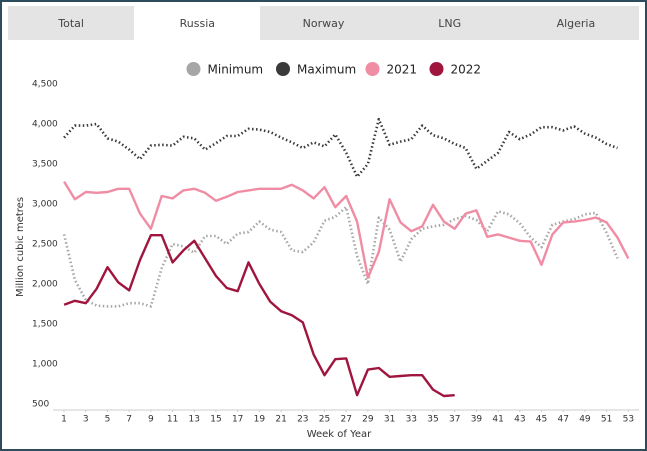  Describe the element at coordinates (45, 245) in the screenshot. I see `y-tick-label: 2,500` at that location.